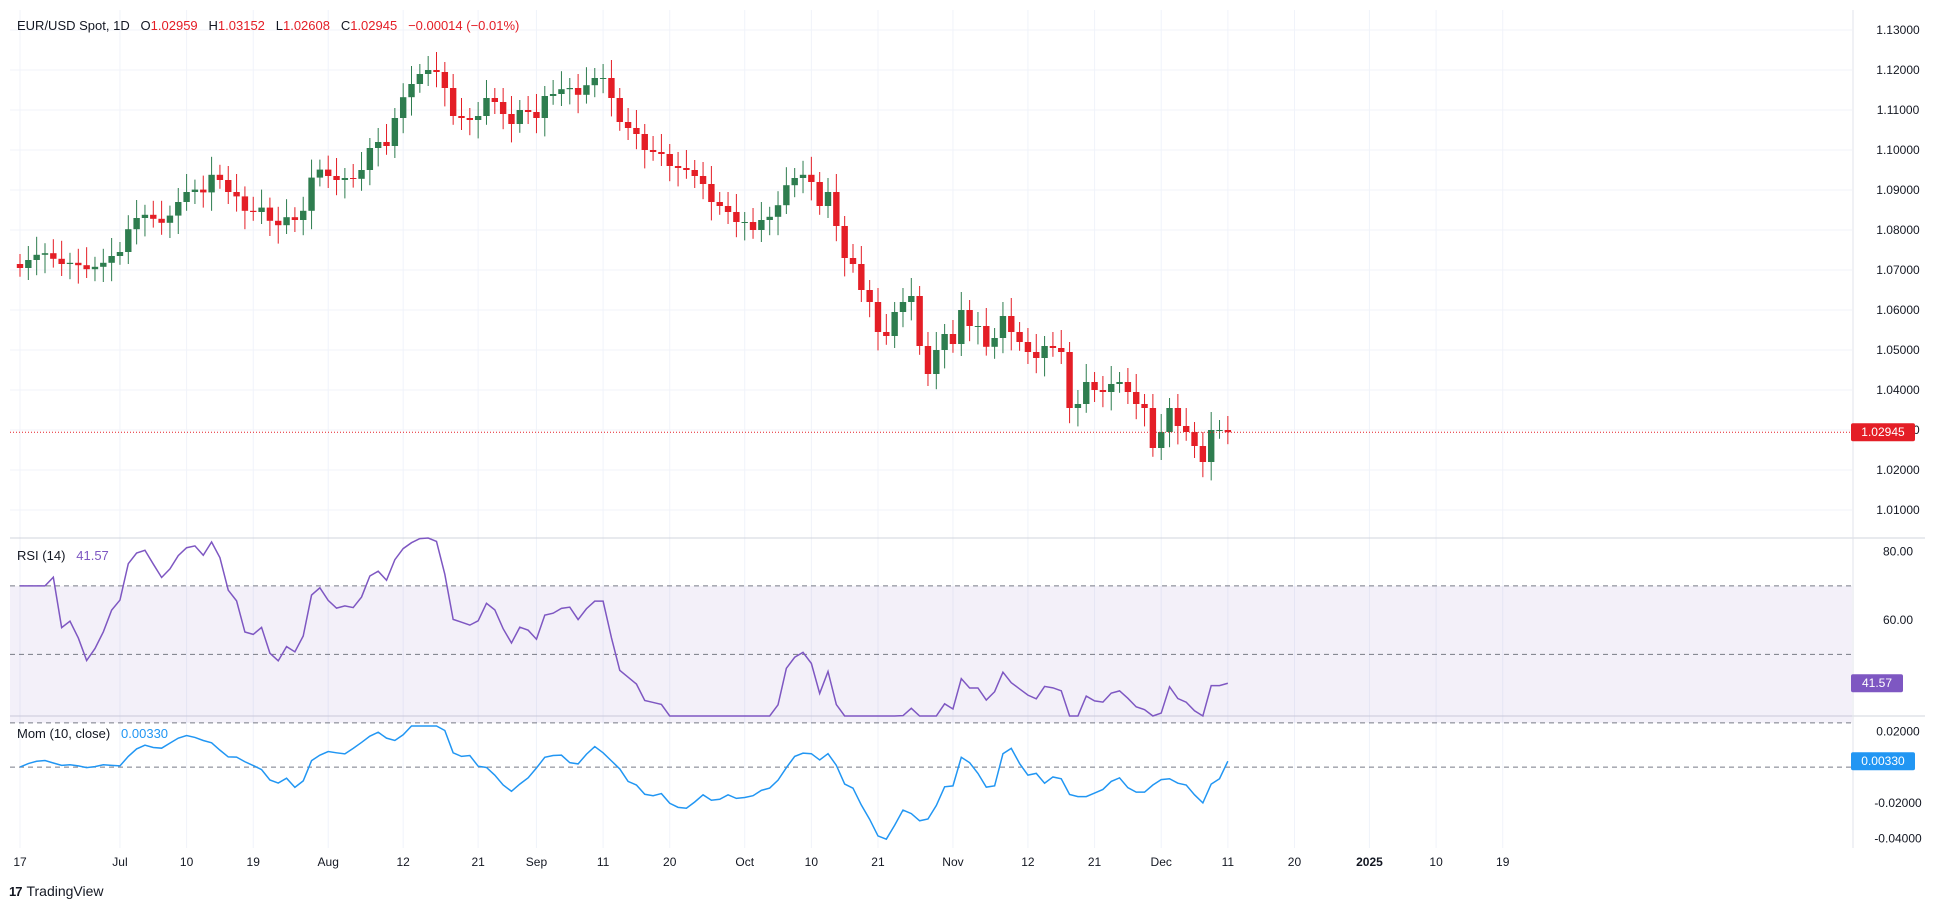  Describe the element at coordinates (279, 25) in the screenshot. I see `low-label: L` at that location.